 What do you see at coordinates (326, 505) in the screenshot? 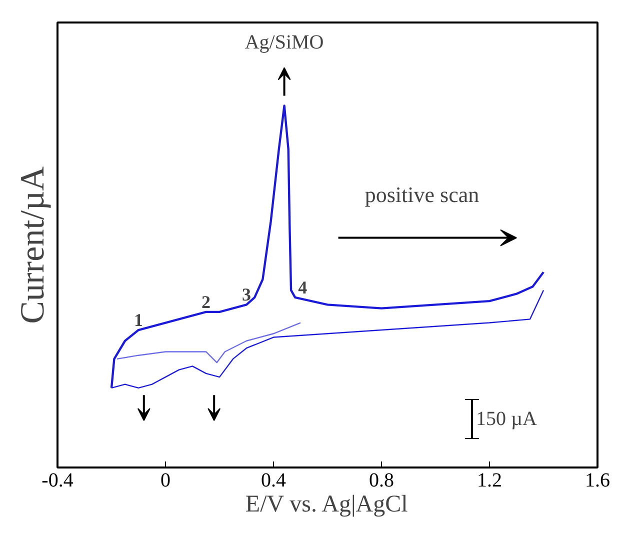
I see `x-axis-title: E/V vs. Ag|AgCl` at bounding box center [326, 505].